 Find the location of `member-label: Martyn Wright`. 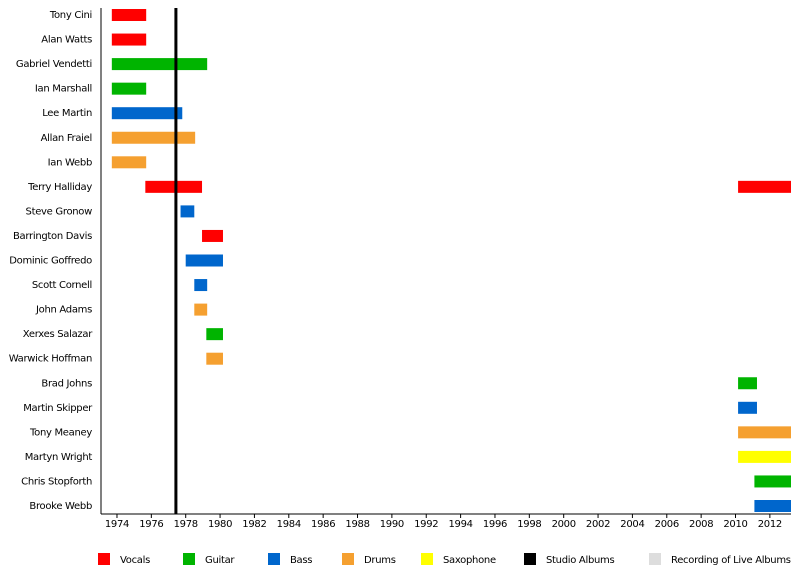

member-label: Martyn Wright is located at coordinates (59, 457).